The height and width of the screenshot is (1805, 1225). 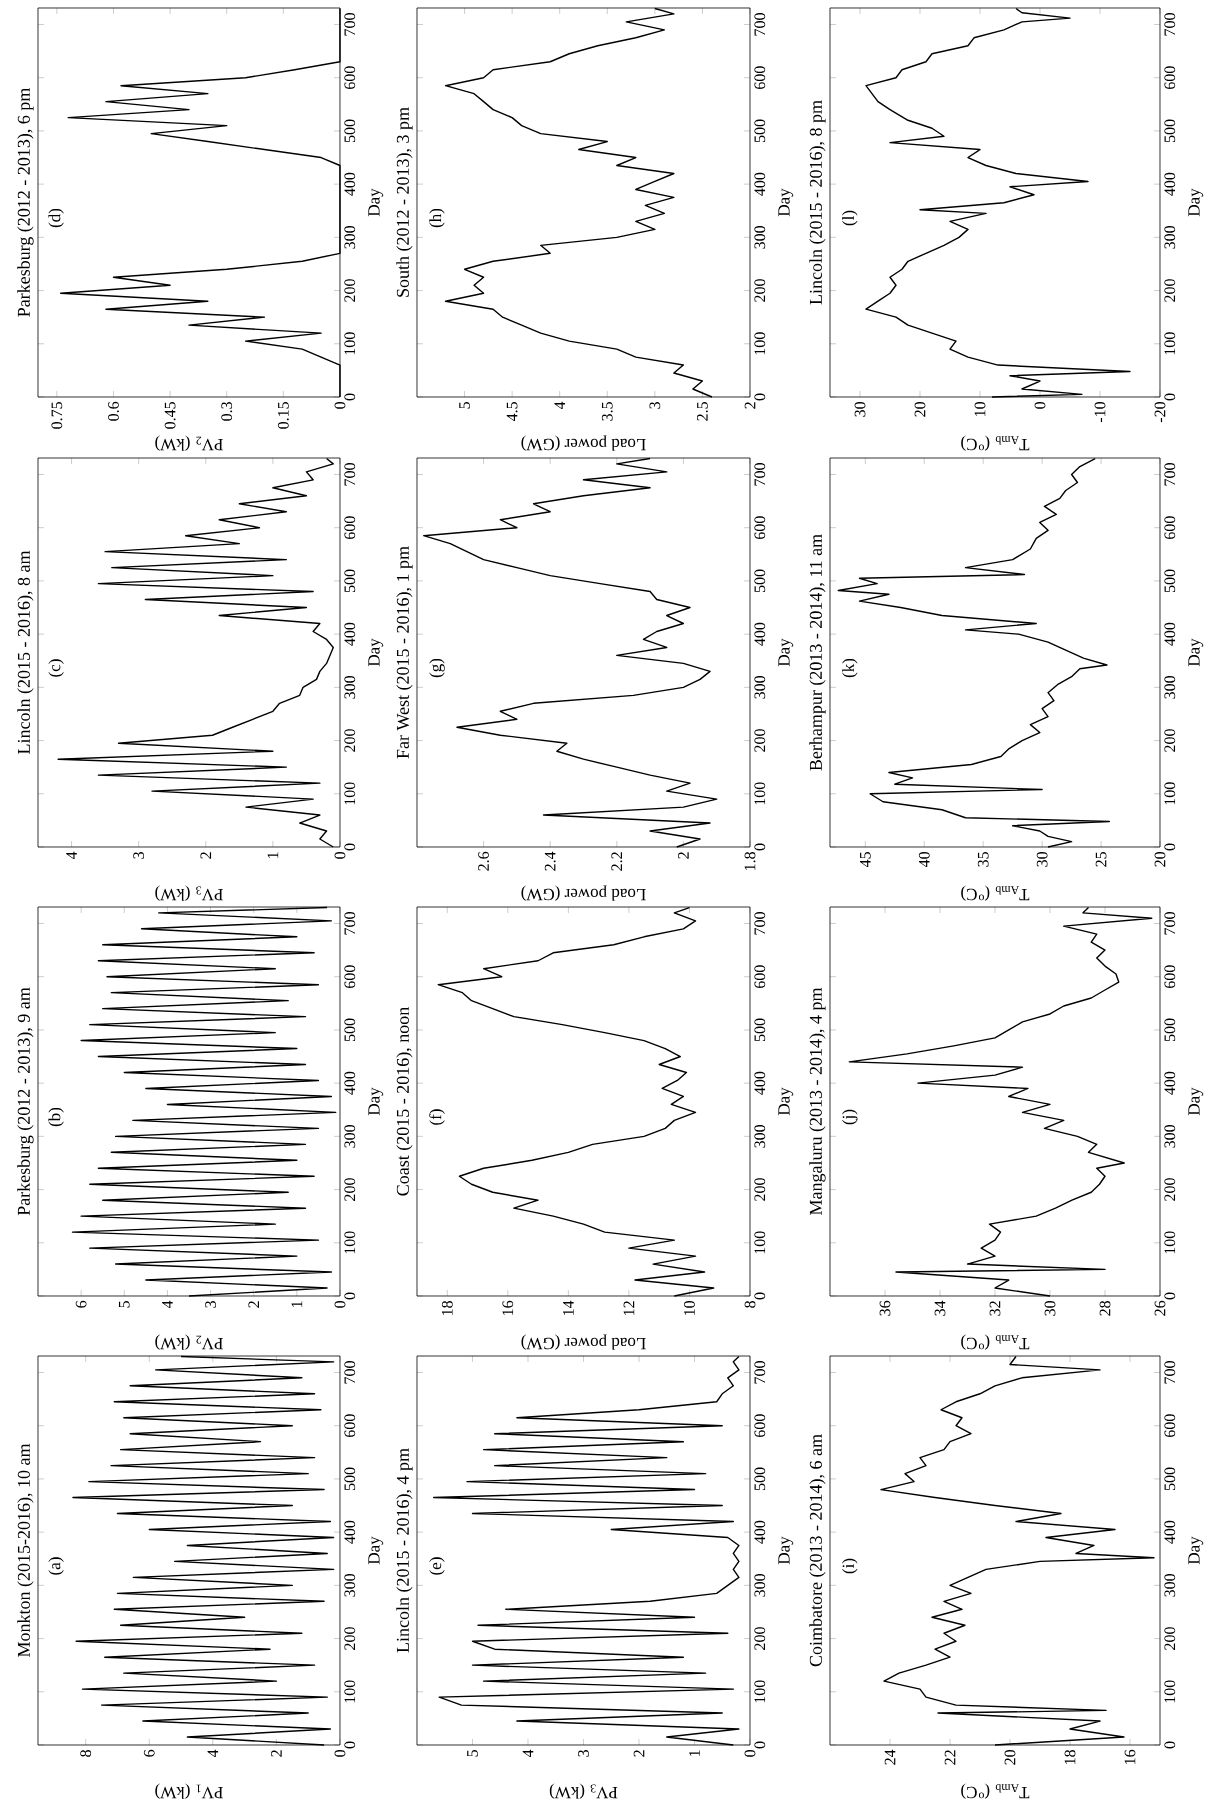 I want to click on x-tick-label: 1, so click(x=694, y=1753).